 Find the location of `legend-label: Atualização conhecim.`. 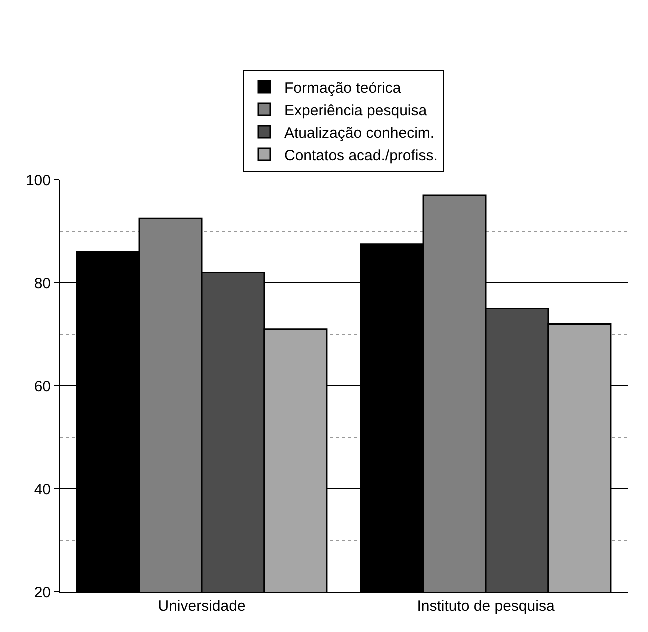

legend-label: Atualização conhecim. is located at coordinates (359, 133).